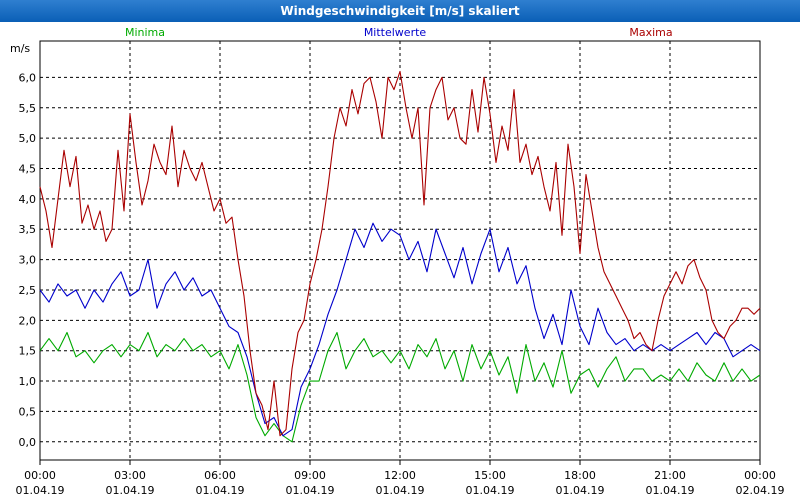 This screenshot has width=800, height=500. I want to click on legend-minima: Minima, so click(145, 32).